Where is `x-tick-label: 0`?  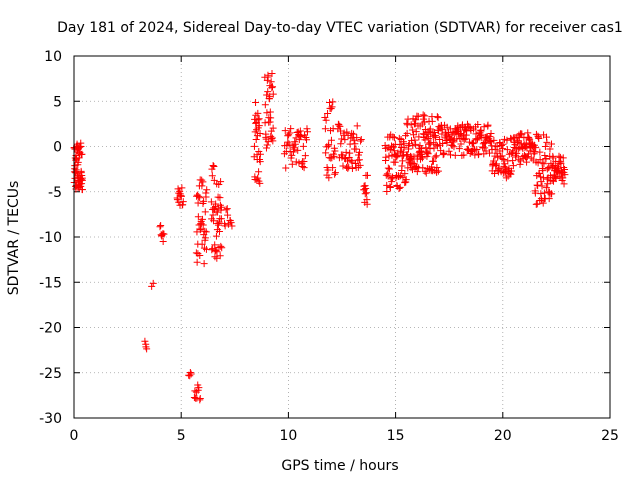 x-tick-label: 0 is located at coordinates (74, 436).